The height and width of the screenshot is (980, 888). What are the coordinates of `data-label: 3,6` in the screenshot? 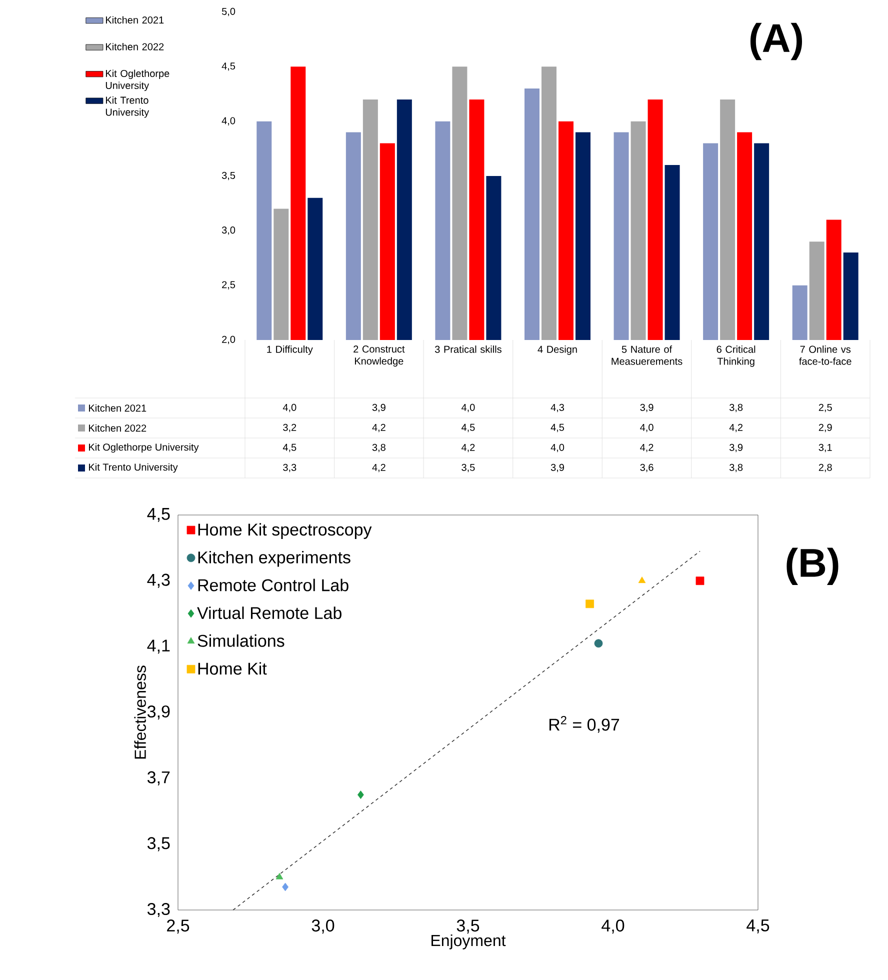 It's located at (647, 468).